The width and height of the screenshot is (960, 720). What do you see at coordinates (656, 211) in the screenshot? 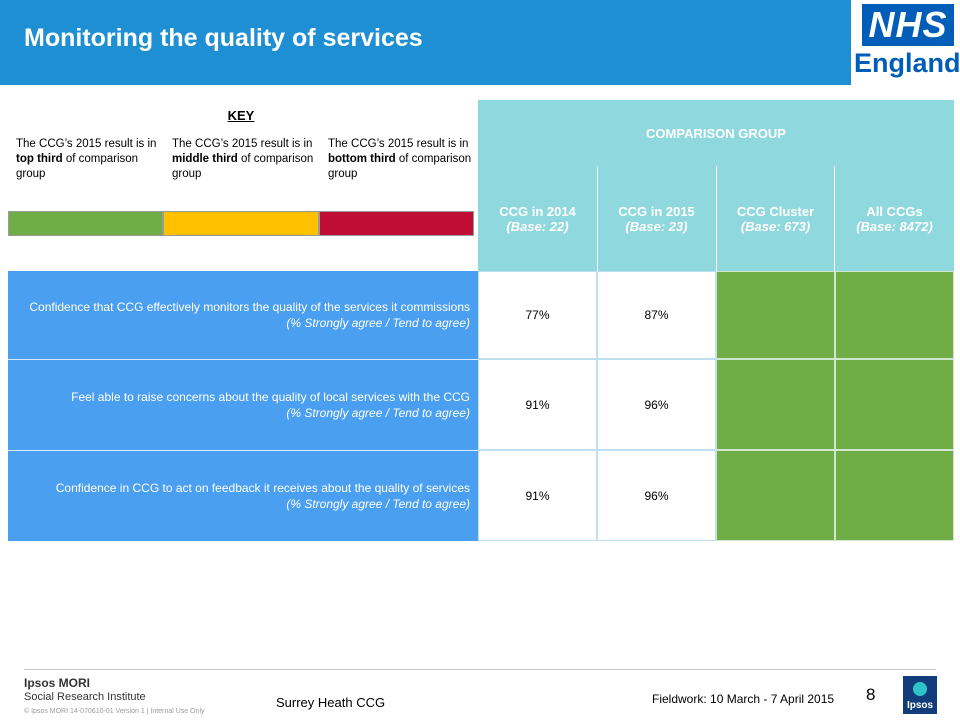
I see `column-title: CCG in 2015` at bounding box center [656, 211].